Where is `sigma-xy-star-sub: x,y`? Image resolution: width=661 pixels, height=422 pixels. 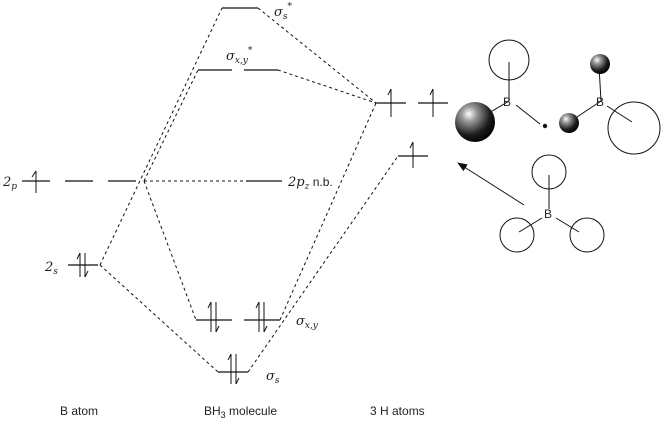 sigma-xy-star-sub: x,y is located at coordinates (242, 61).